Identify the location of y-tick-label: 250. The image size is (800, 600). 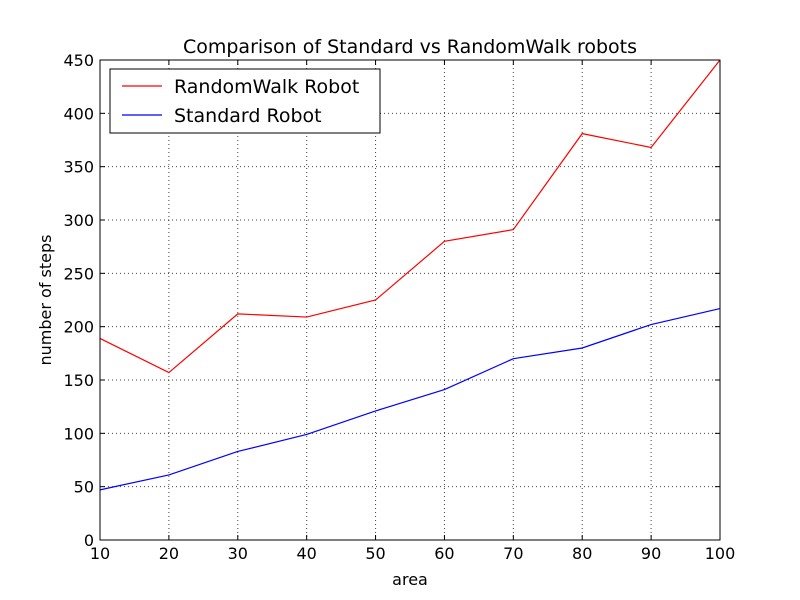
(78, 273).